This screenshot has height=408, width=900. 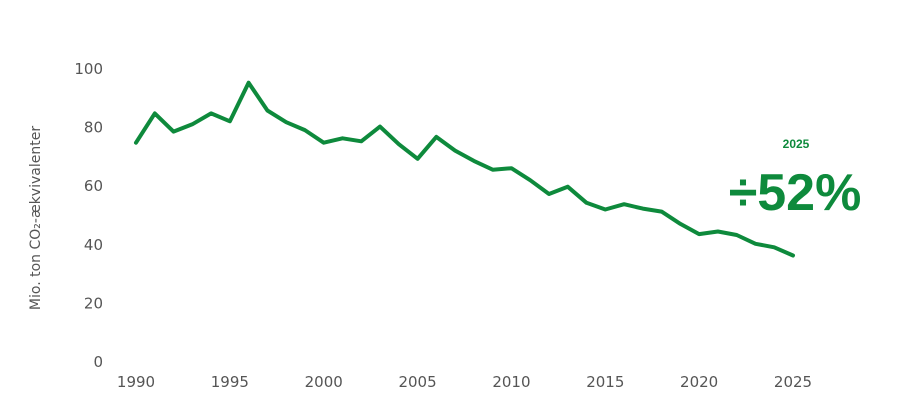 I want to click on x-tick-label: 1995, so click(x=230, y=382).